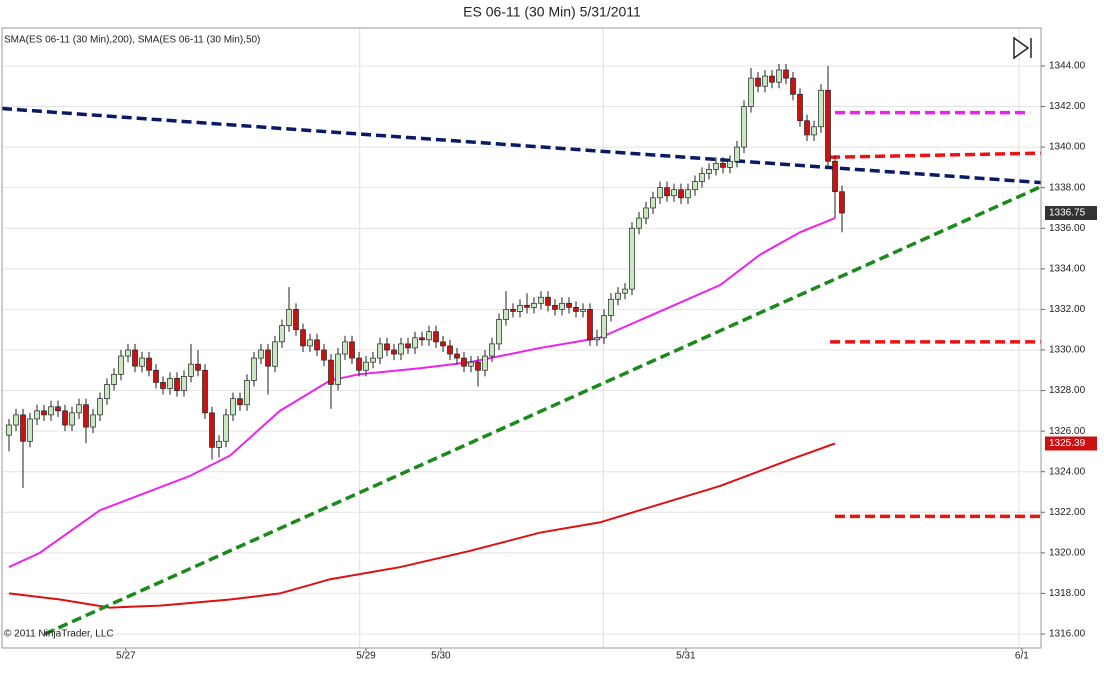 The height and width of the screenshot is (687, 1104). Describe the element at coordinates (1022, 48) in the screenshot. I see `navigation-icon` at that location.